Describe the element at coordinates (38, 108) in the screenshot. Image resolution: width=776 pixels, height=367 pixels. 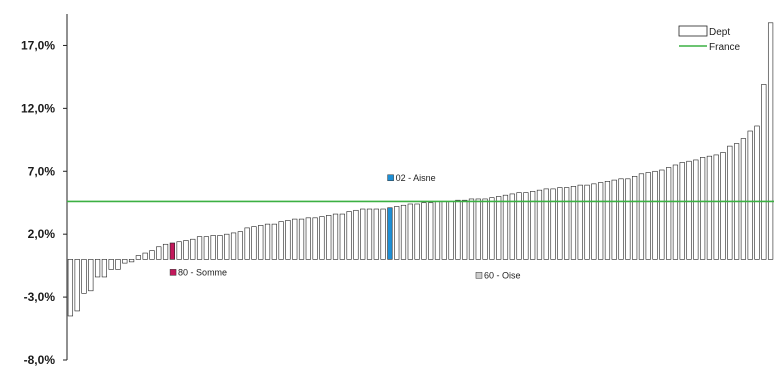
I see `y-tick-label: 12,0%` at that location.